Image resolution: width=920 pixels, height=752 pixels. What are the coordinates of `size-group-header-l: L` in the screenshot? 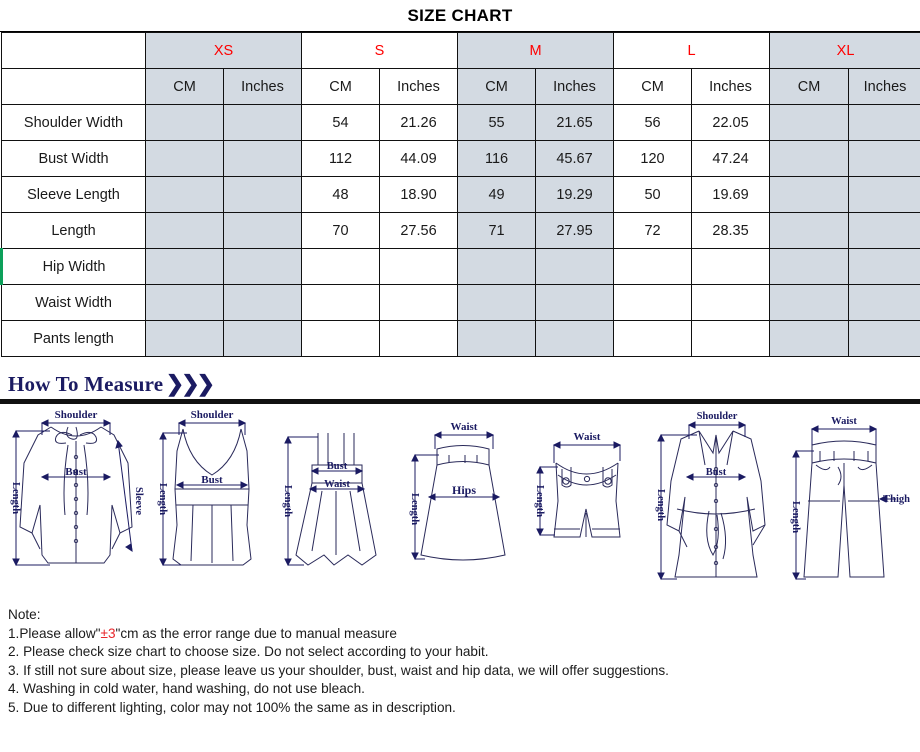 It's located at (692, 50).